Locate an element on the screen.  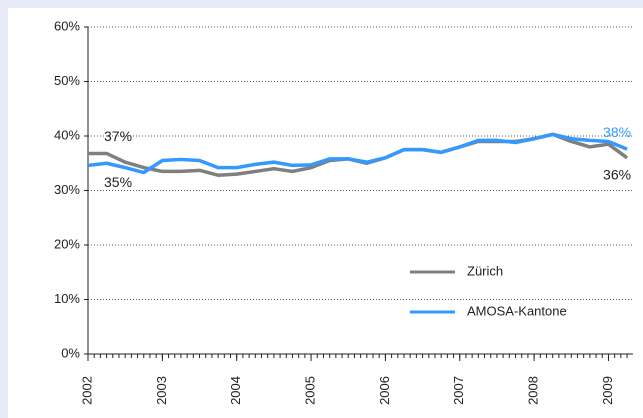
y-tick-label: 50% is located at coordinates (67, 80).